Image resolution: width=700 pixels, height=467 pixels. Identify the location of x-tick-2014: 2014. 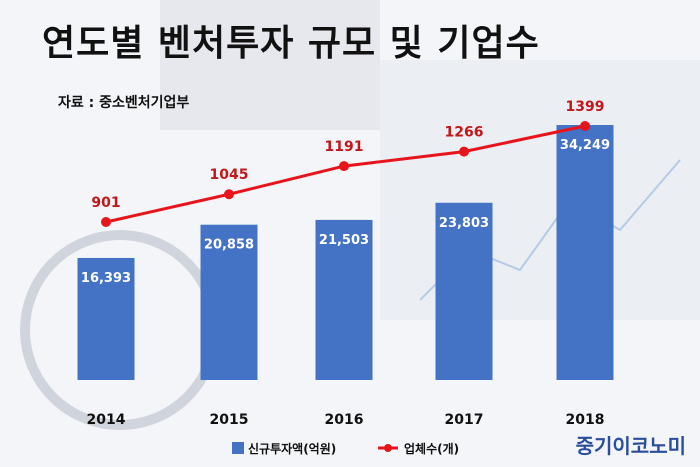
(106, 420).